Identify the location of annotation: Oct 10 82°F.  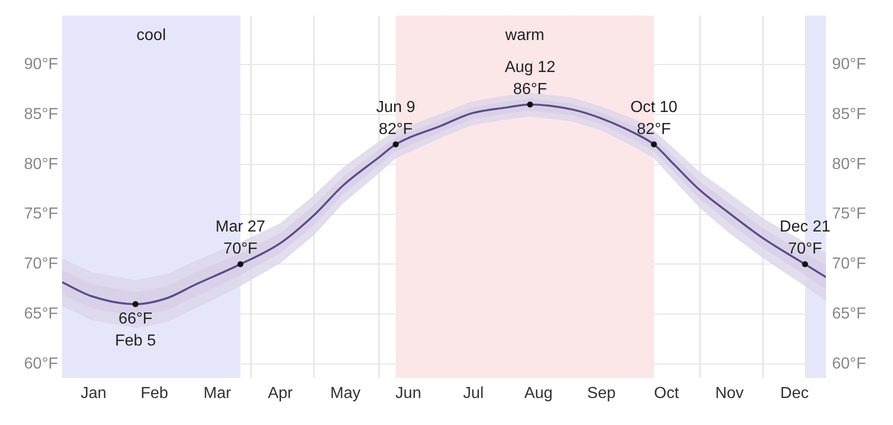
(654, 118).